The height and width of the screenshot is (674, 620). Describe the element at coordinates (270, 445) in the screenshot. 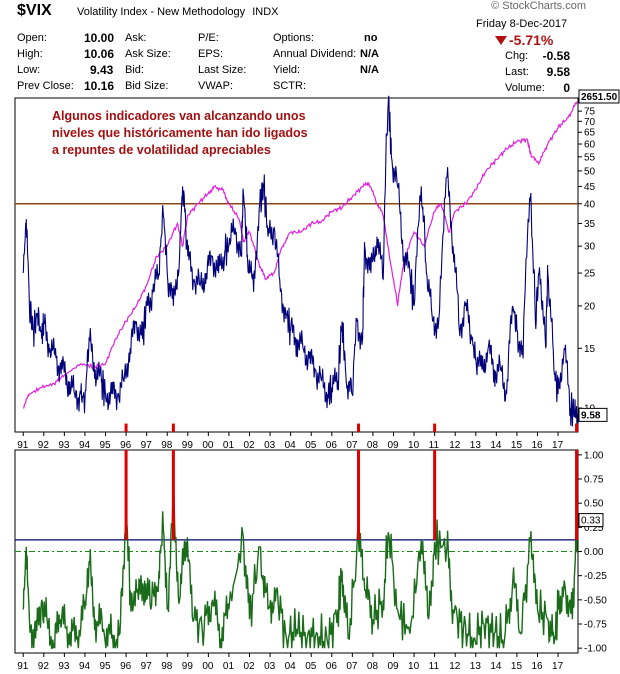

I see `x-tick-label: 03` at that location.